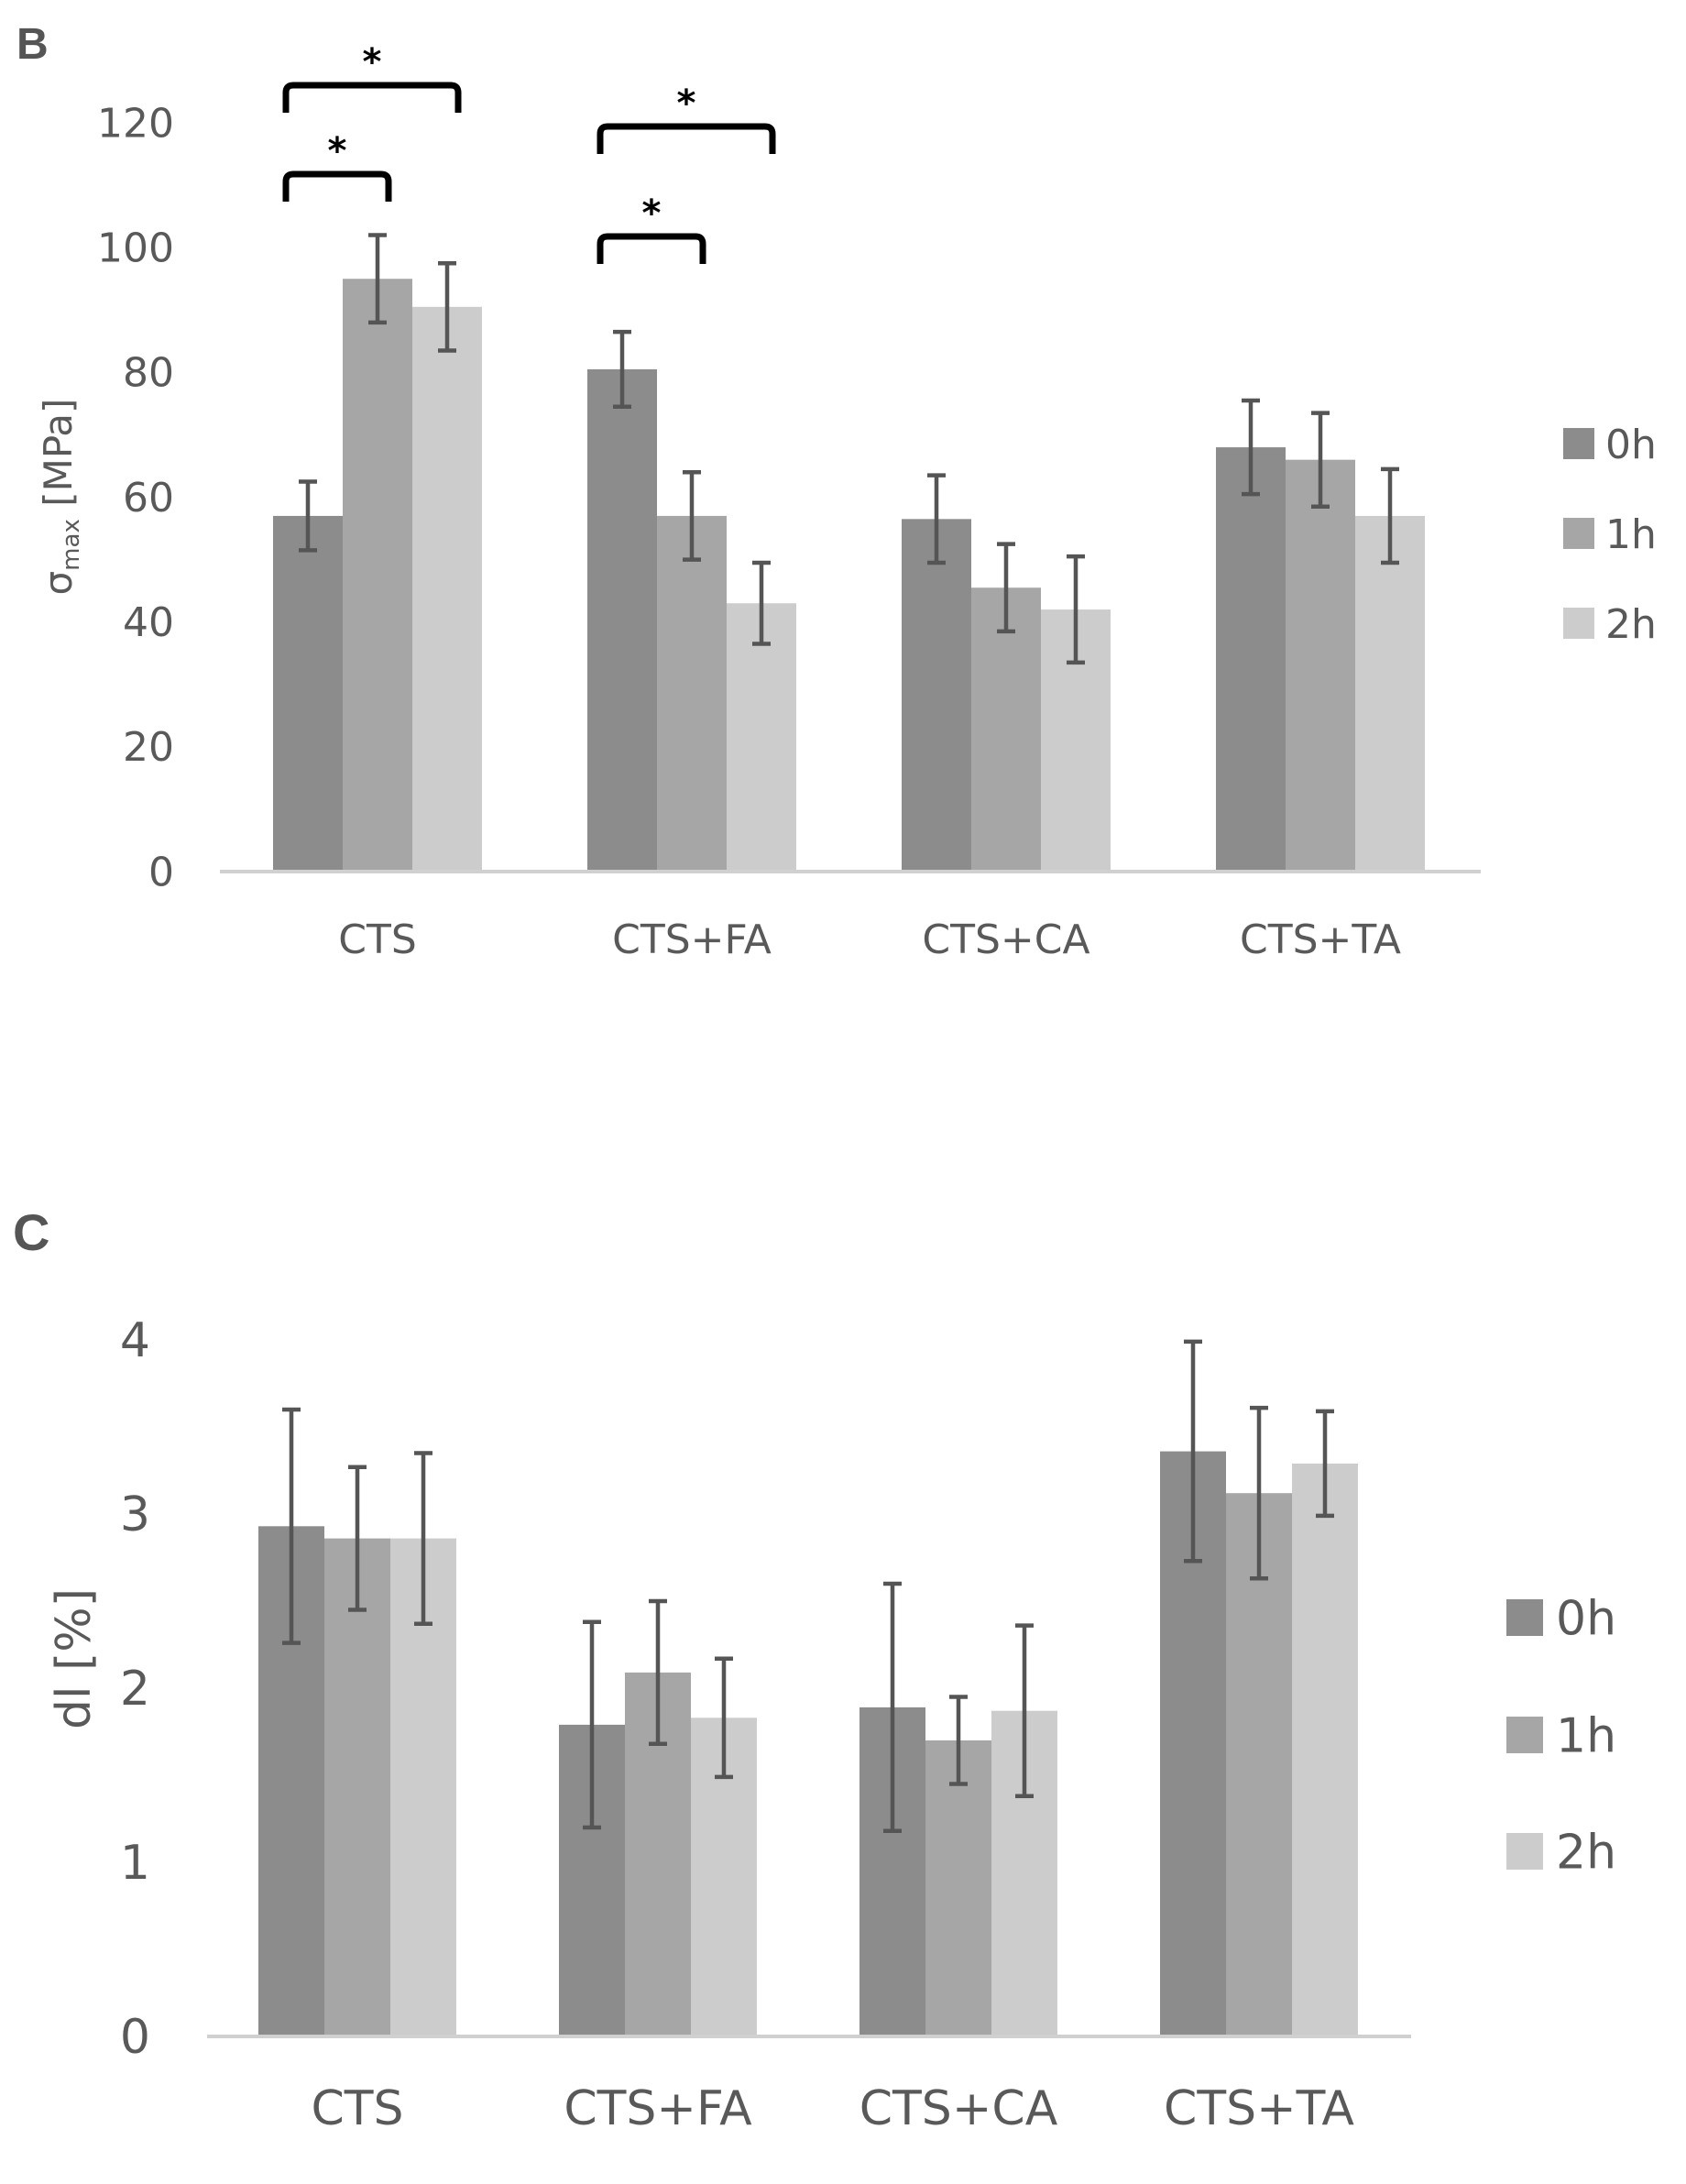  I want to click on y-tick-label-4: 4, so click(135, 1340).